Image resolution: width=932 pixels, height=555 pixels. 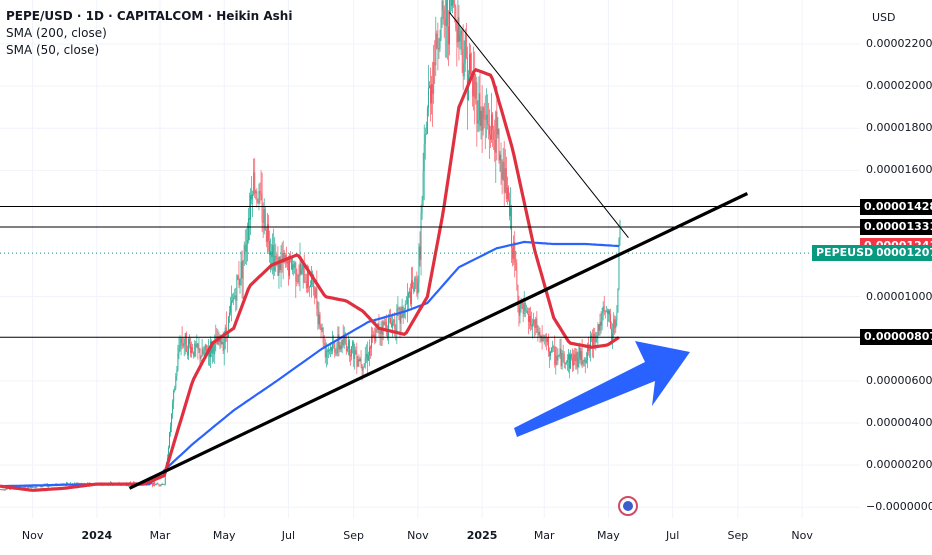 I want to click on legend-sma50: SMA (50, close), so click(x=149, y=50).